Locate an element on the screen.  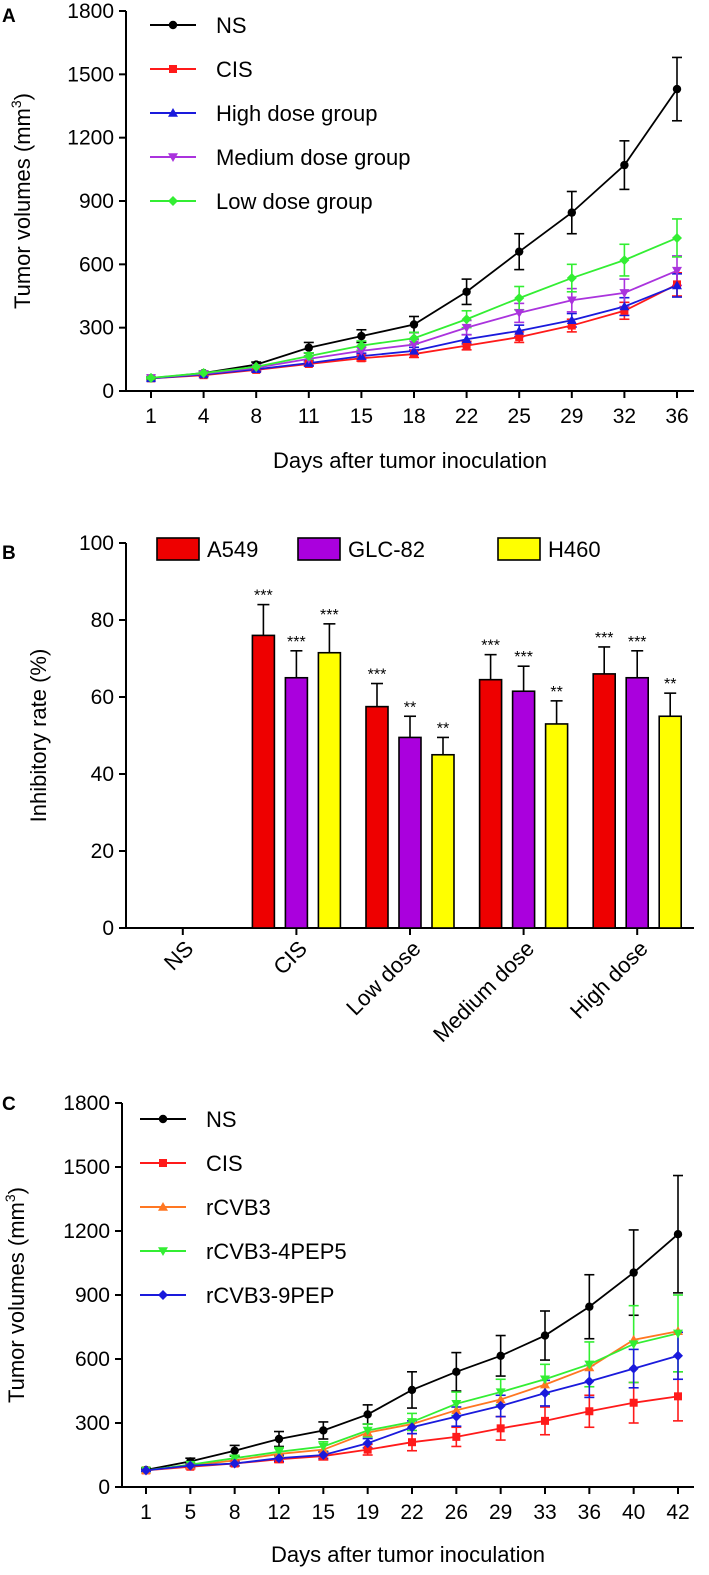
x-tick-label: 22 is located at coordinates (411, 1512).